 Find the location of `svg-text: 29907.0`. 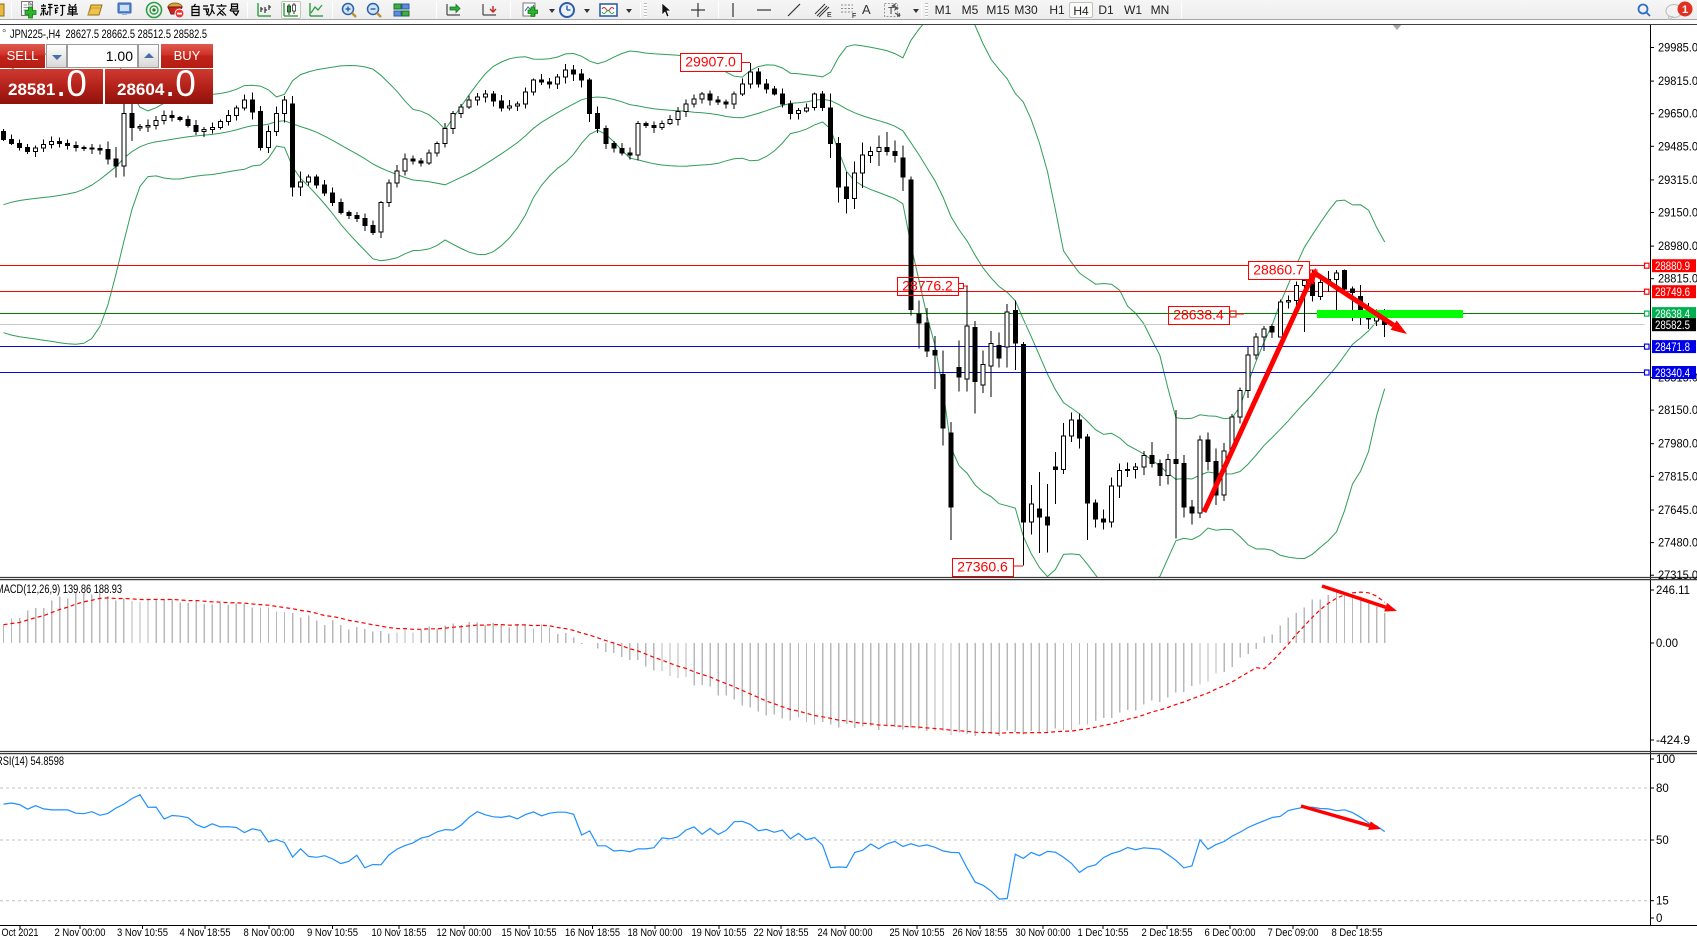

svg-text: 29907.0 is located at coordinates (710, 62).